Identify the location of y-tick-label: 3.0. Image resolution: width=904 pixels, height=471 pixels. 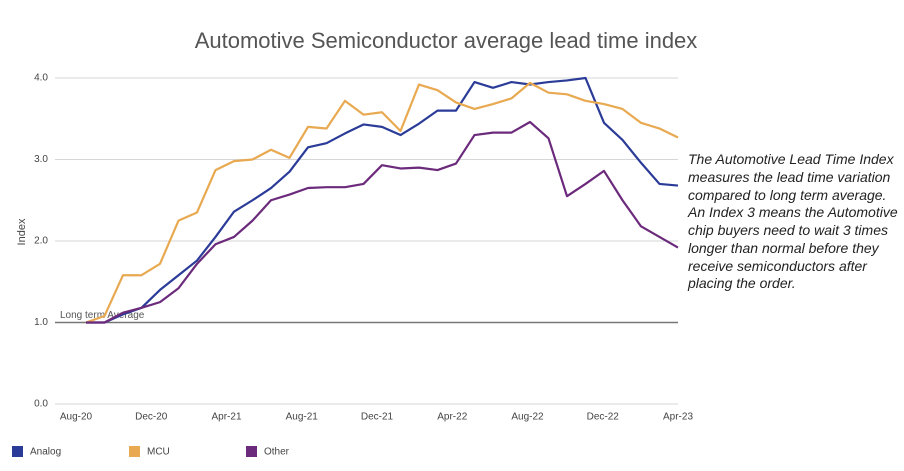
(41, 159).